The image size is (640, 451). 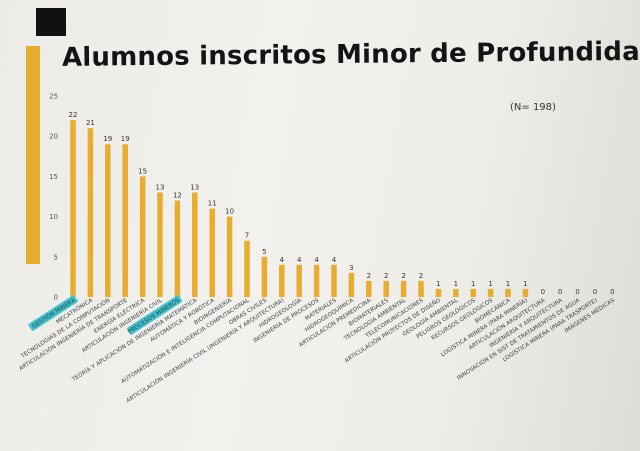 I want to click on bar-value-label: 15, so click(x=142, y=171).